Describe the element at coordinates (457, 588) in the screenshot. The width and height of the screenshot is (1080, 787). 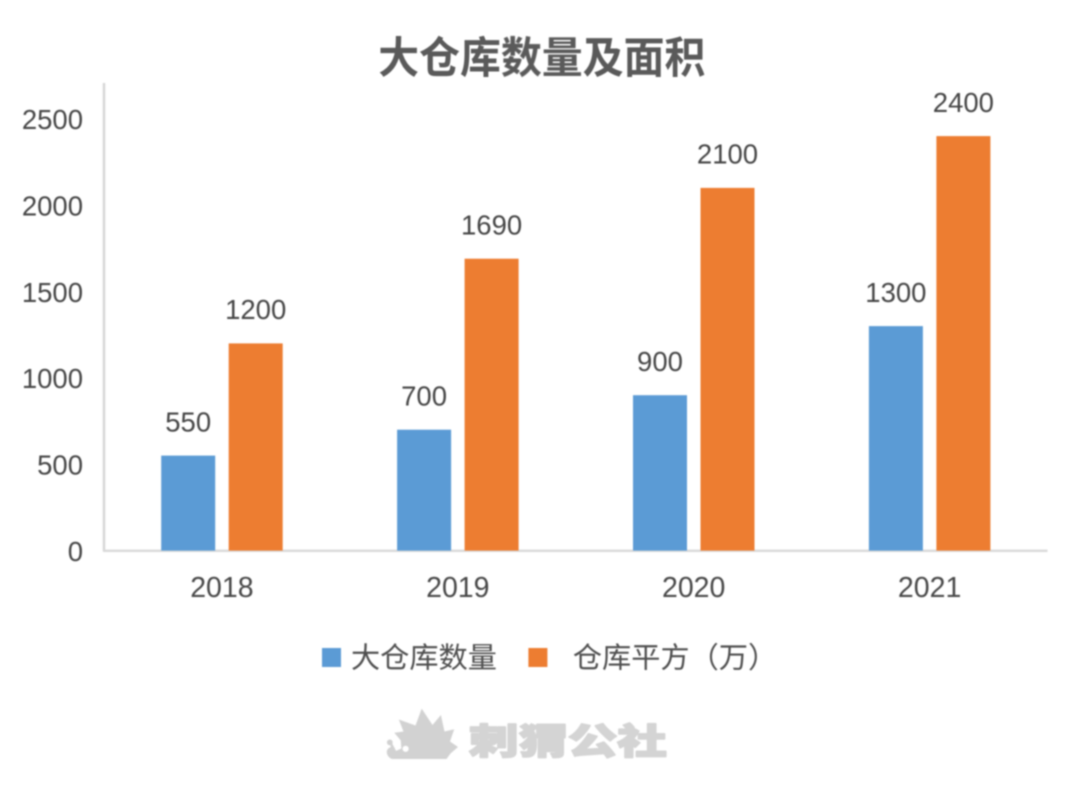
I see `svg-text: 2019` at that location.